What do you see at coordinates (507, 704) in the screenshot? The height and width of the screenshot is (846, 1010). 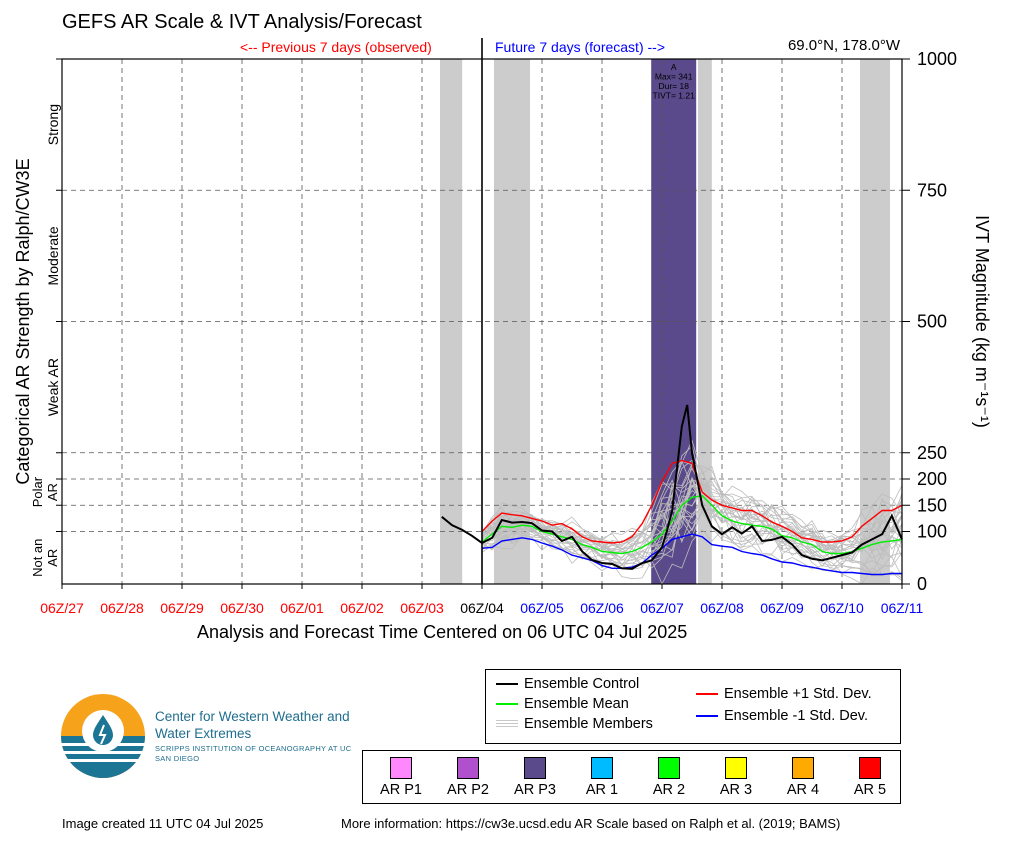 I see `legend-swatch-mean` at bounding box center [507, 704].